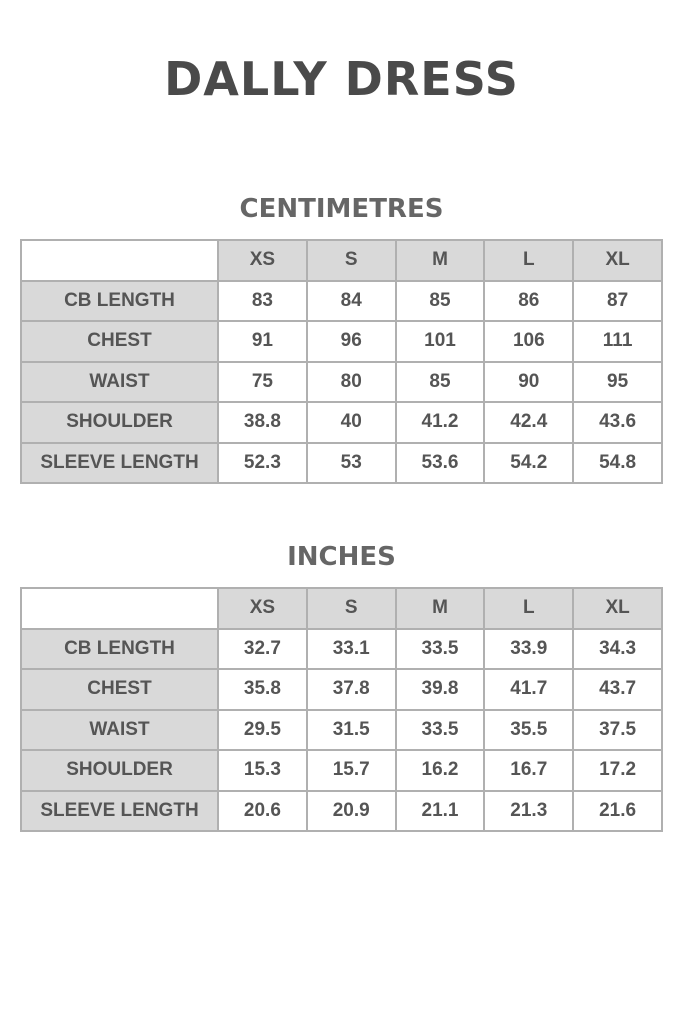 The height and width of the screenshot is (1024, 683). Describe the element at coordinates (440, 462) in the screenshot. I see `table-cell: 53.6` at that location.